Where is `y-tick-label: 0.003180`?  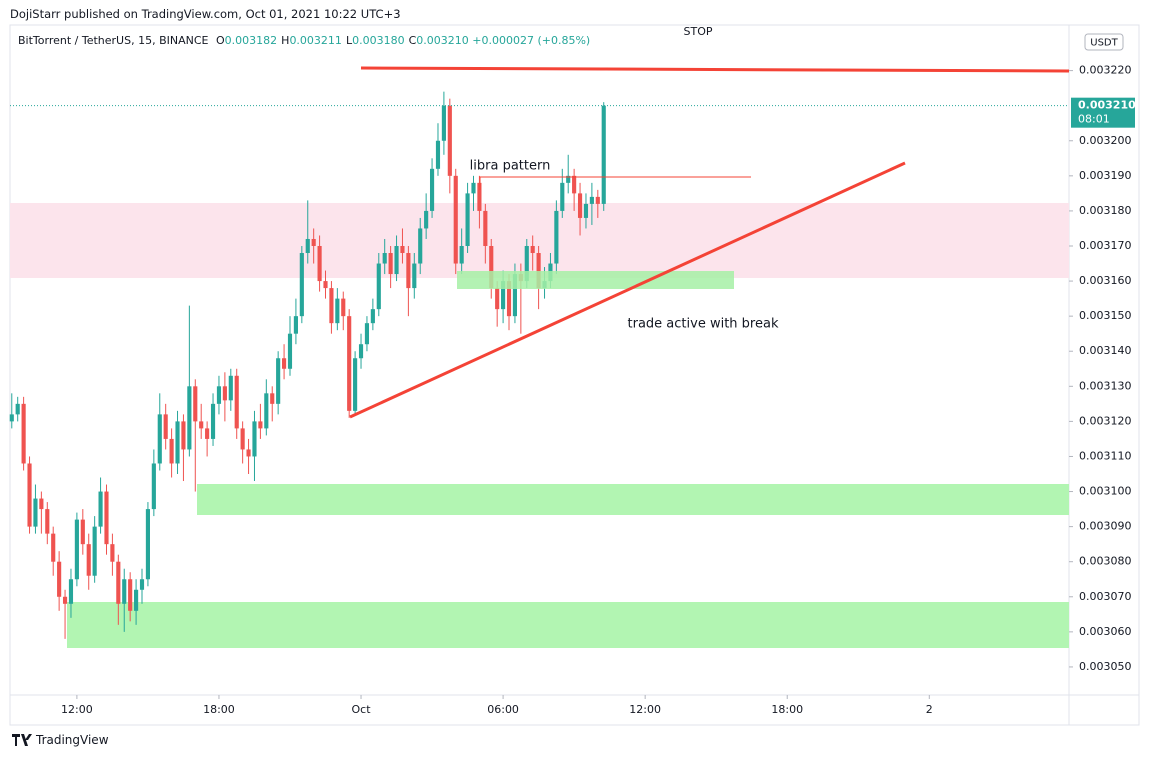 y-tick-label: 0.003180 is located at coordinates (1105, 210).